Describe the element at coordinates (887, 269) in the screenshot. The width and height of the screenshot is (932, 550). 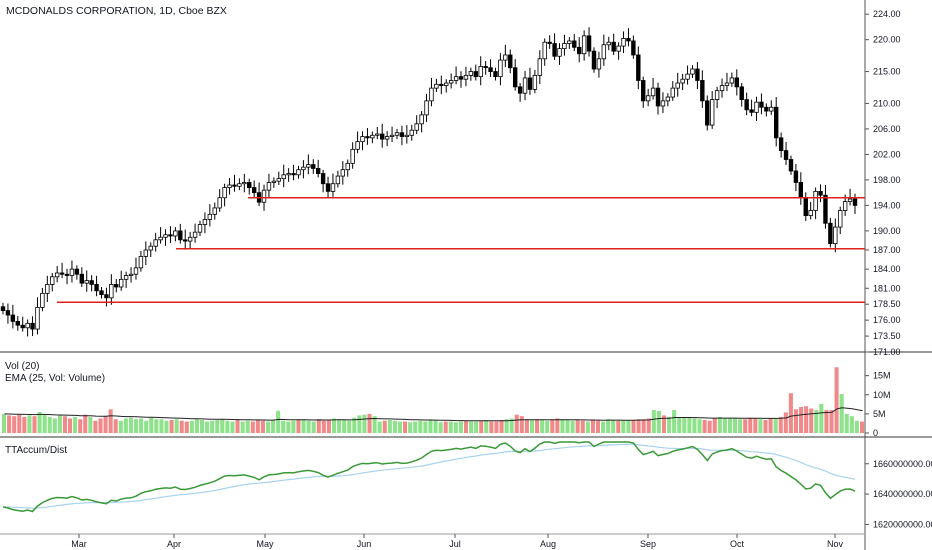
I see `y-tick-label: 184.00` at that location.